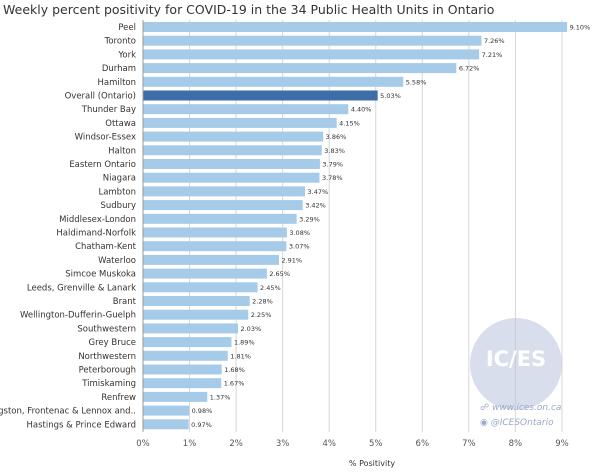  Describe the element at coordinates (108, 384) in the screenshot. I see `category-label: Timiskaming` at that location.